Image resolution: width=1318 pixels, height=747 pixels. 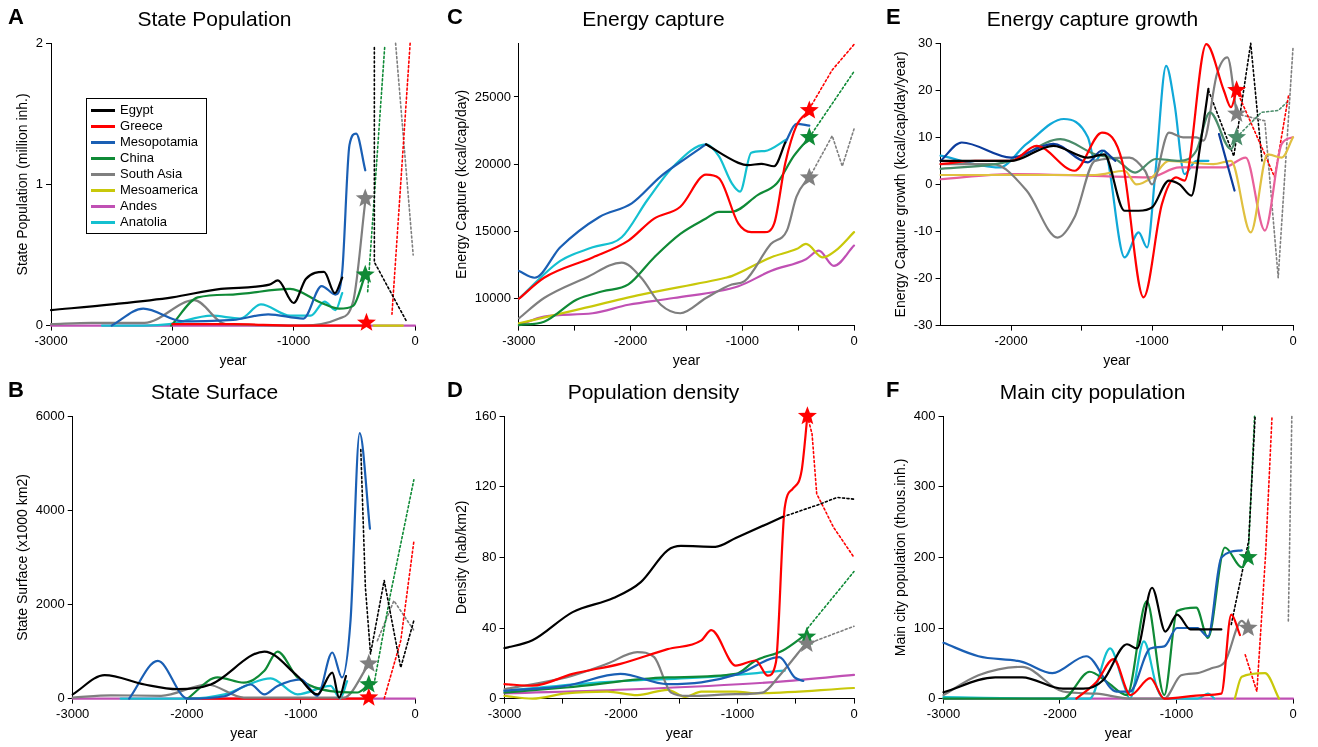 I want to click on y-axis-title: State Surface (x1000 km2), so click(x=22, y=557).